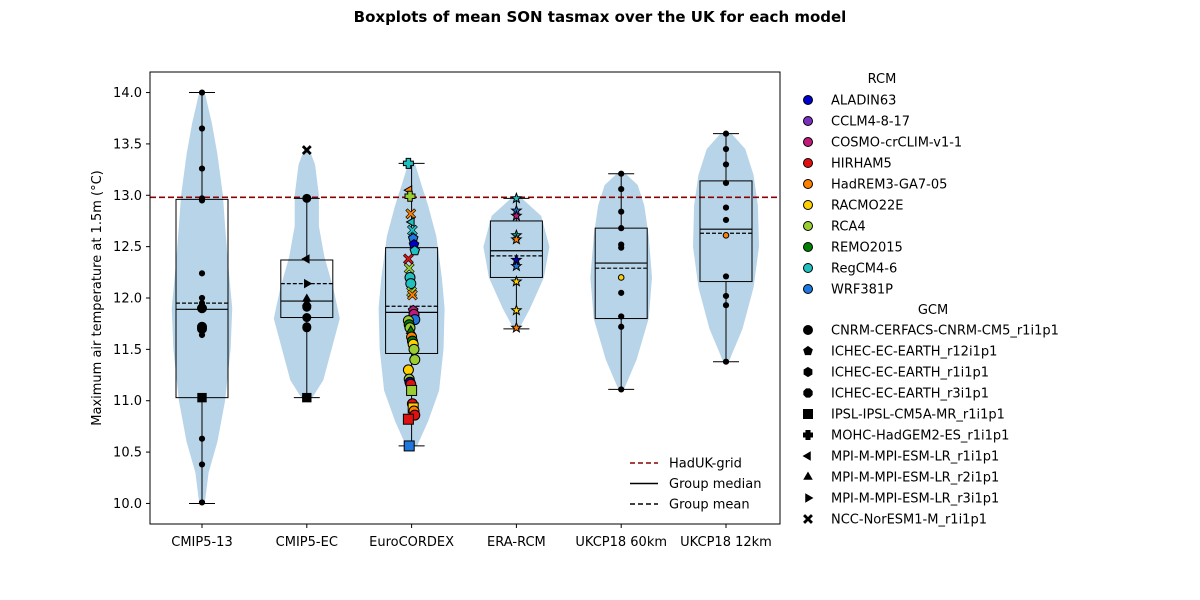  What do you see at coordinates (910, 394) in the screenshot?
I see `gcm-legend-label: ICHEC-EC-EARTH_r3i1p1` at bounding box center [910, 394].